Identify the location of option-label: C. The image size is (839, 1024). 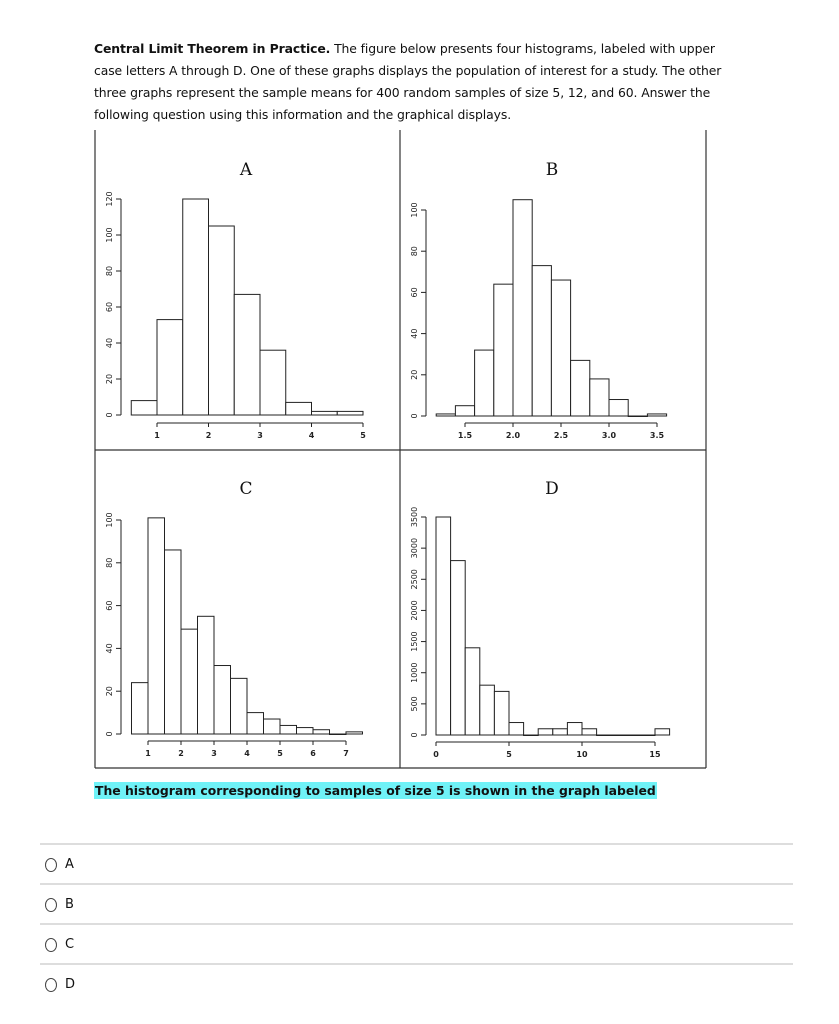
(70, 944).